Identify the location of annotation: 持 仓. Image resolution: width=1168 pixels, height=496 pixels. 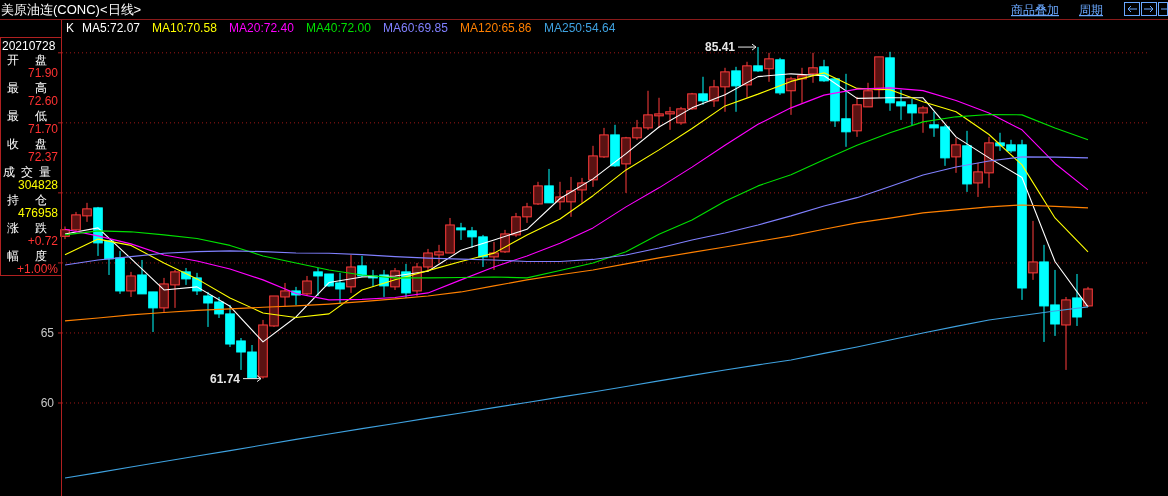
(30, 200).